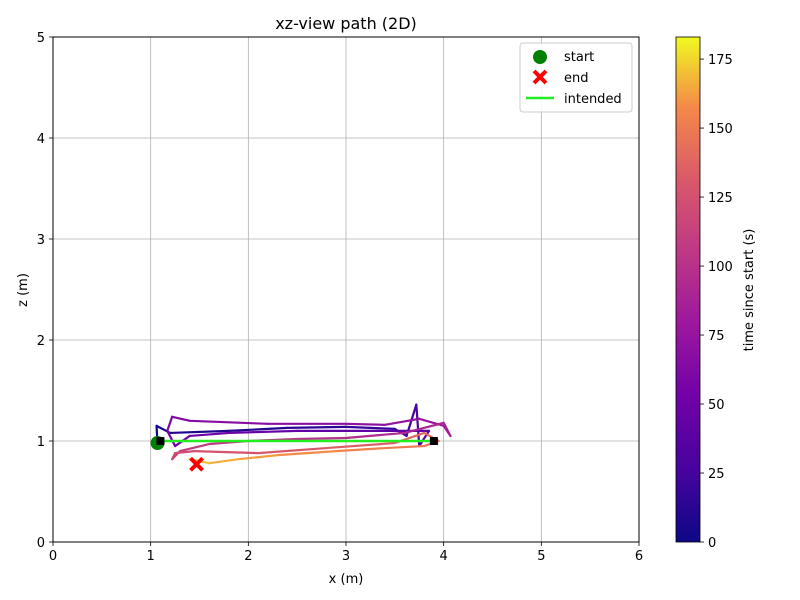  Describe the element at coordinates (720, 60) in the screenshot. I see `colorbar-tick-label: 175` at that location.